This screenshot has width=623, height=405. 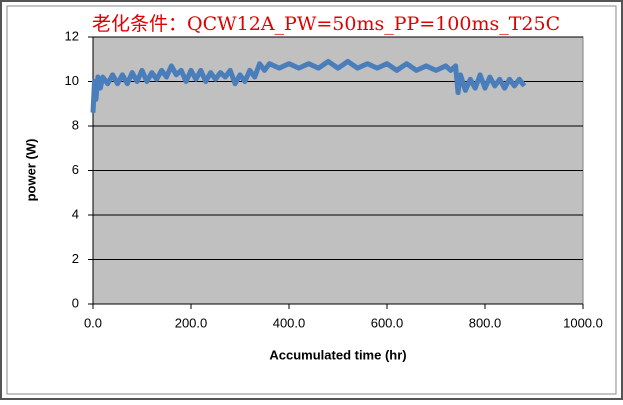 I want to click on x-tick-label: 1000.0, so click(x=583, y=322).